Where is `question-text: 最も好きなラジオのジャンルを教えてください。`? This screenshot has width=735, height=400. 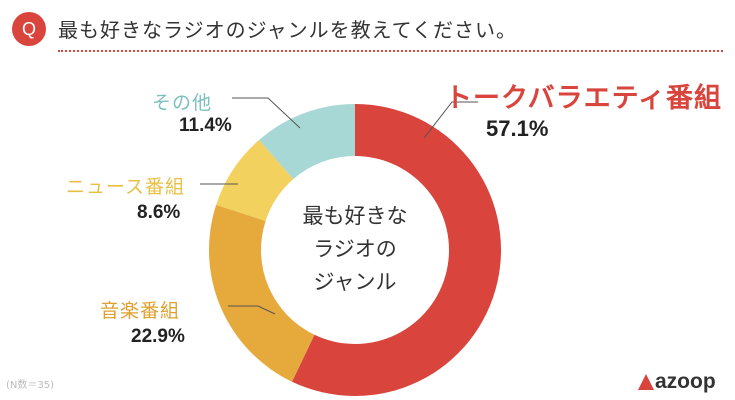
question-text: 最も好きなラジオのジャンルを教えてください。 is located at coordinates (287, 30).